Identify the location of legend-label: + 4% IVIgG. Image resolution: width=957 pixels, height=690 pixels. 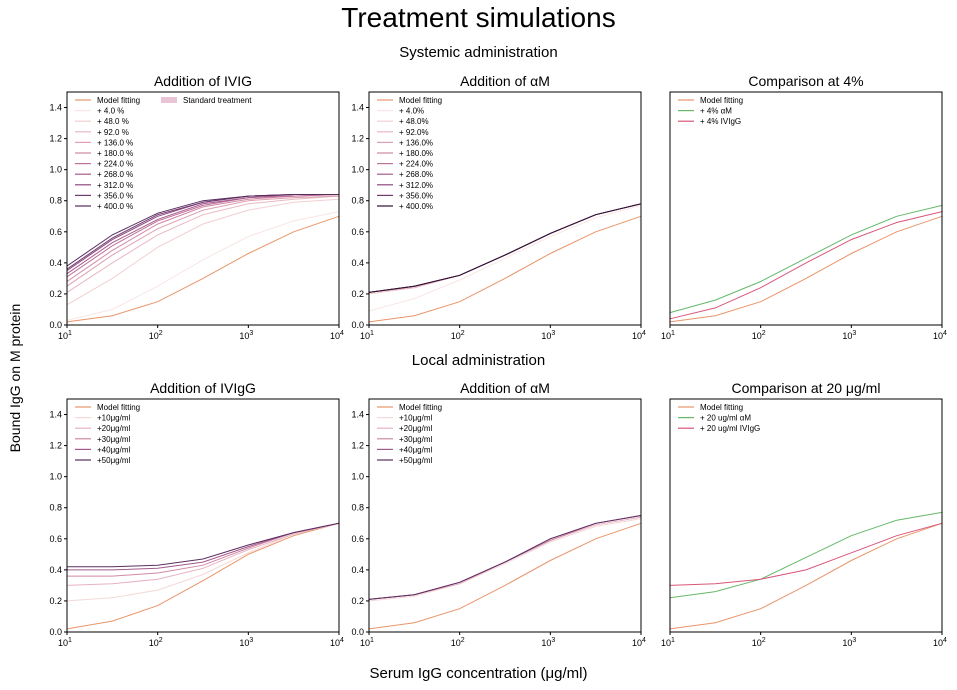
(720, 121).